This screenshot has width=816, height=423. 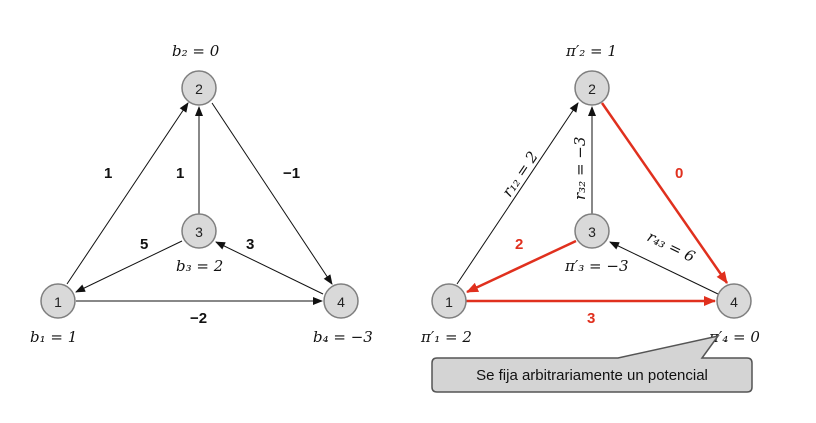 I want to click on weight-3-1: 2, so click(x=519, y=244).